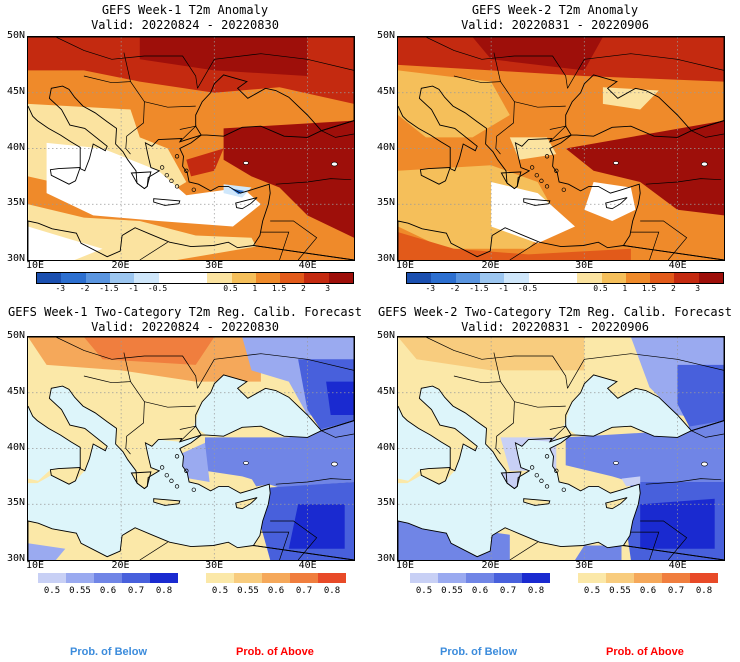  Describe the element at coordinates (108, 578) in the screenshot. I see `prob-below-colorbar` at that location.